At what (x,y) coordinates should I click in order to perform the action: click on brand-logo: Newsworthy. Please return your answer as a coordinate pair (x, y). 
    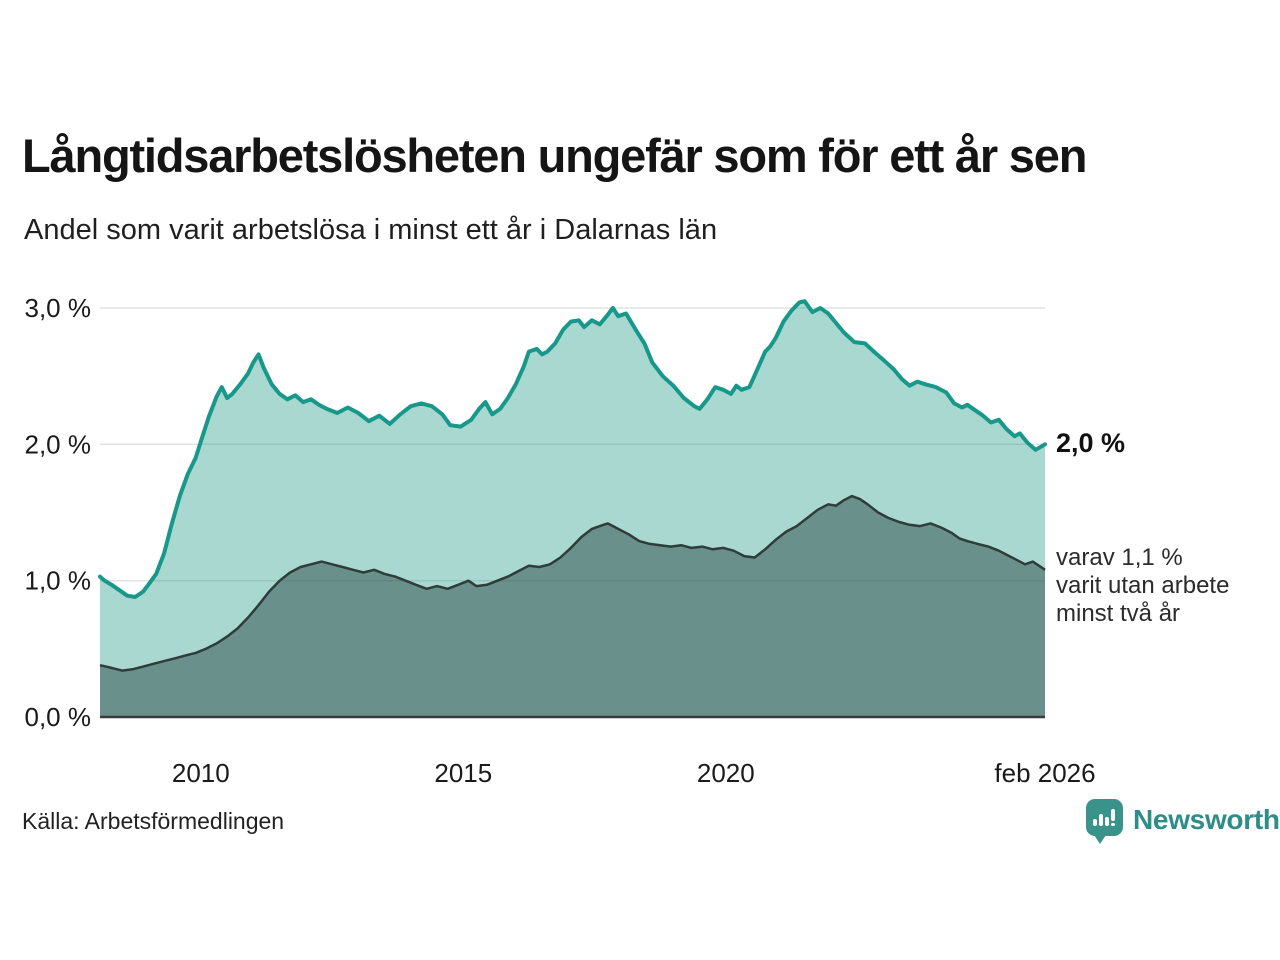
    Looking at the image, I should click on (1183, 820).